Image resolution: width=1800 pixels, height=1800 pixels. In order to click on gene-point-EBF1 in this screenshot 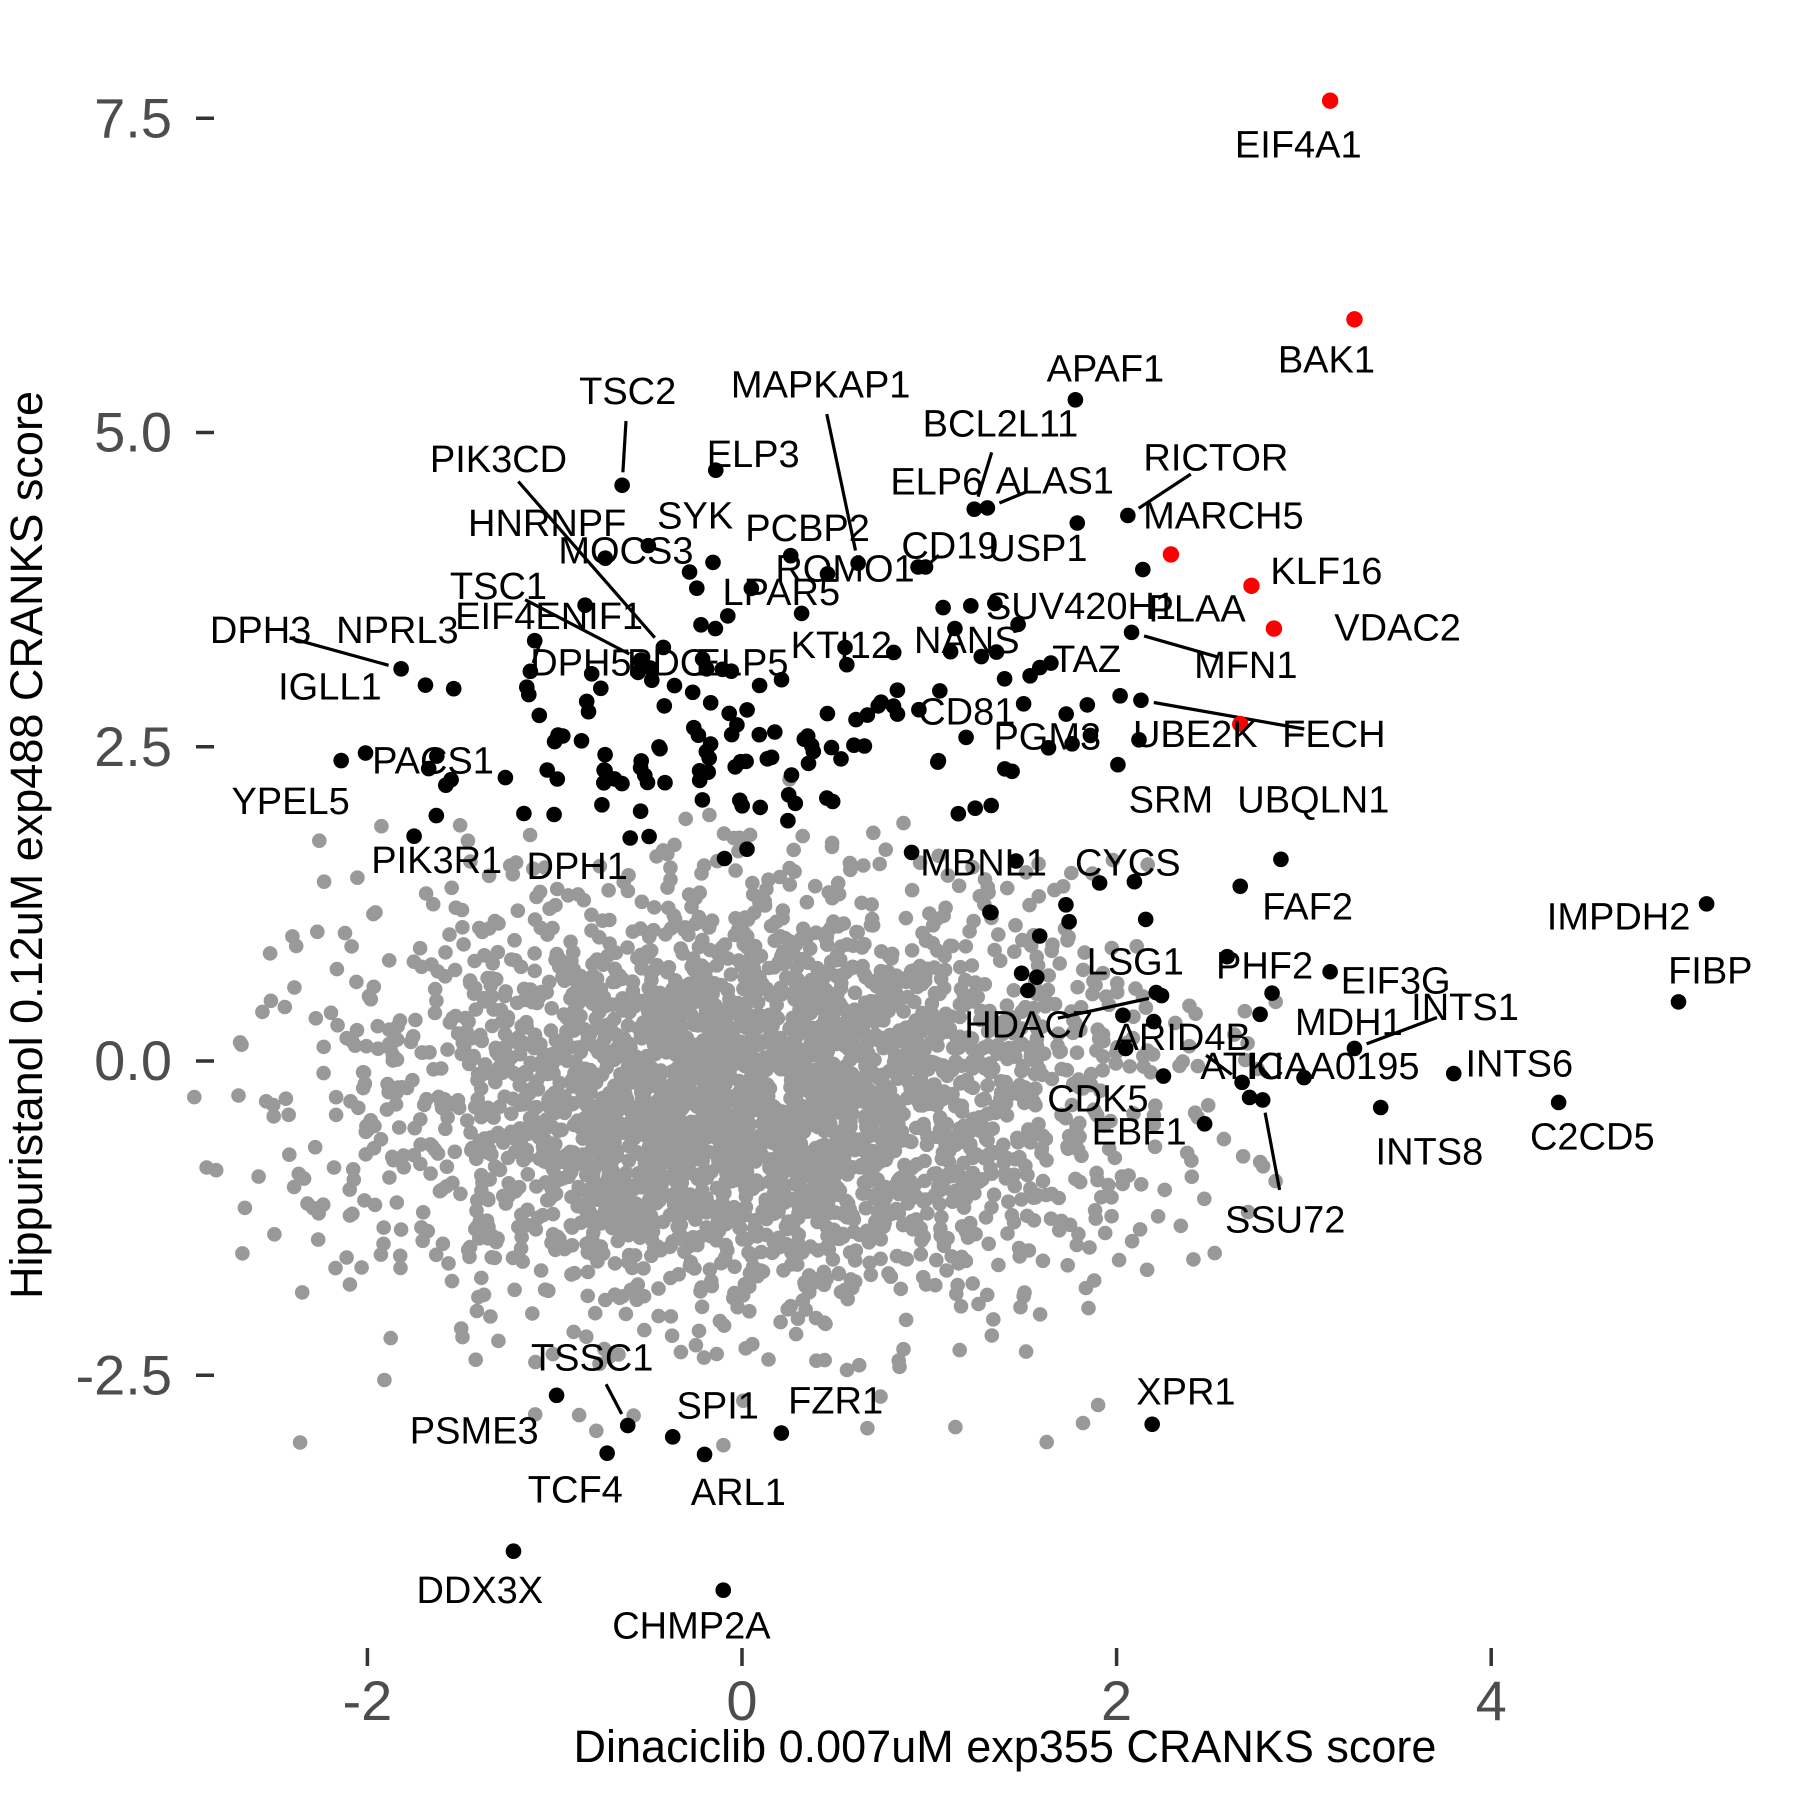, I will do `click(1204, 1124)`.